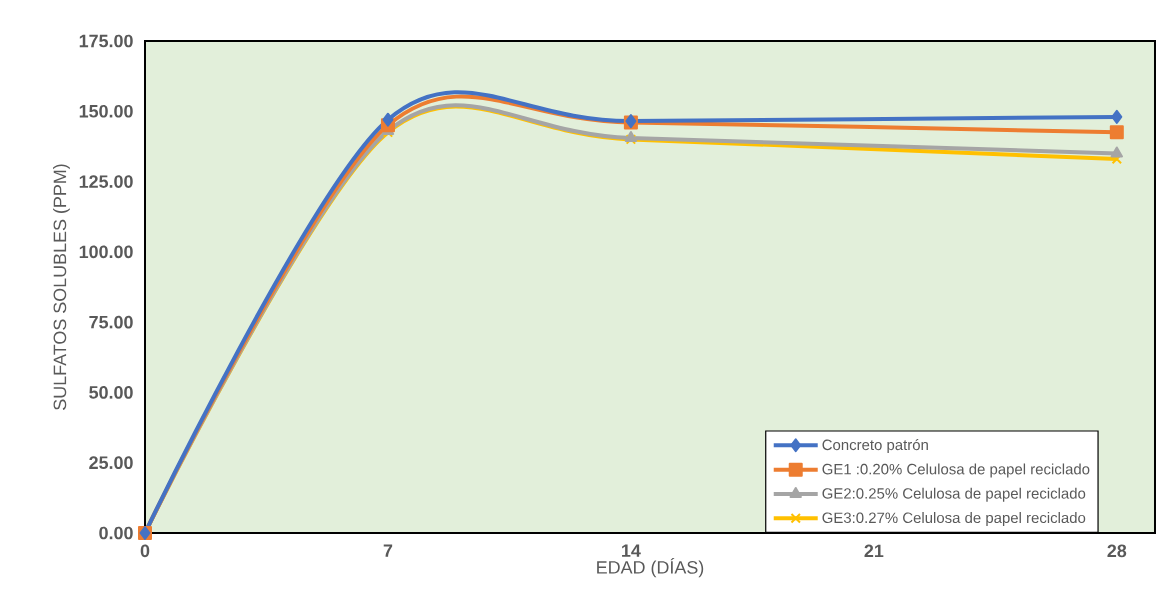  What do you see at coordinates (145, 551) in the screenshot?
I see `x-tick-label: 0` at bounding box center [145, 551].